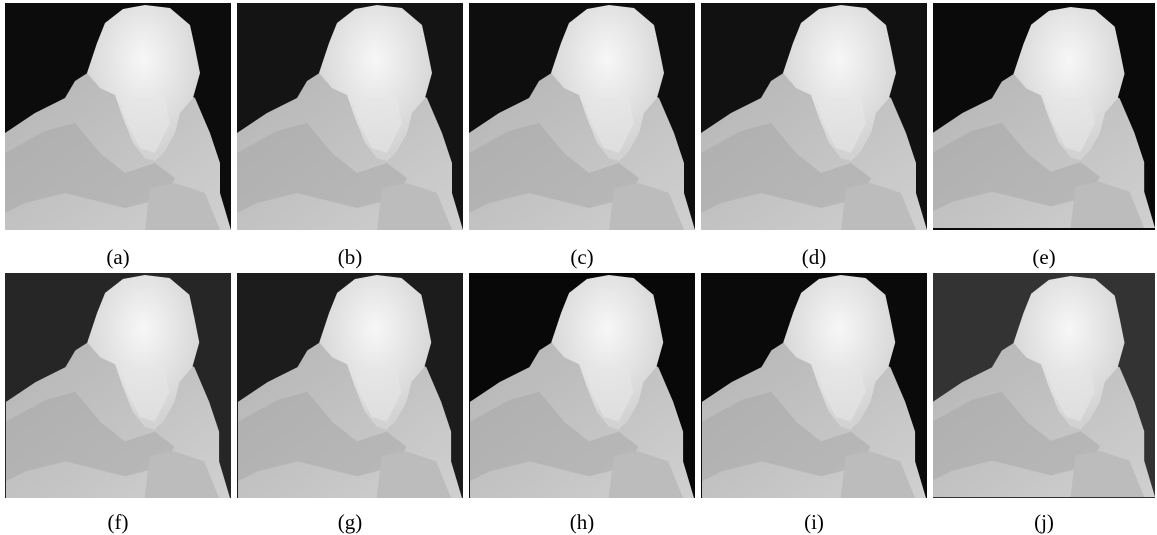 Image resolution: width=1157 pixels, height=535 pixels. What do you see at coordinates (118, 522) in the screenshot?
I see `panel-label: (f)` at bounding box center [118, 522].